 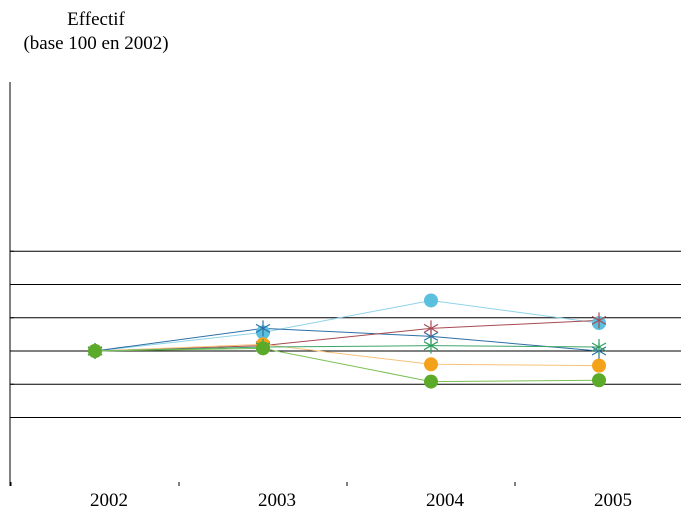 What do you see at coordinates (431, 300) in the screenshot?
I see `series-0-point` at bounding box center [431, 300].